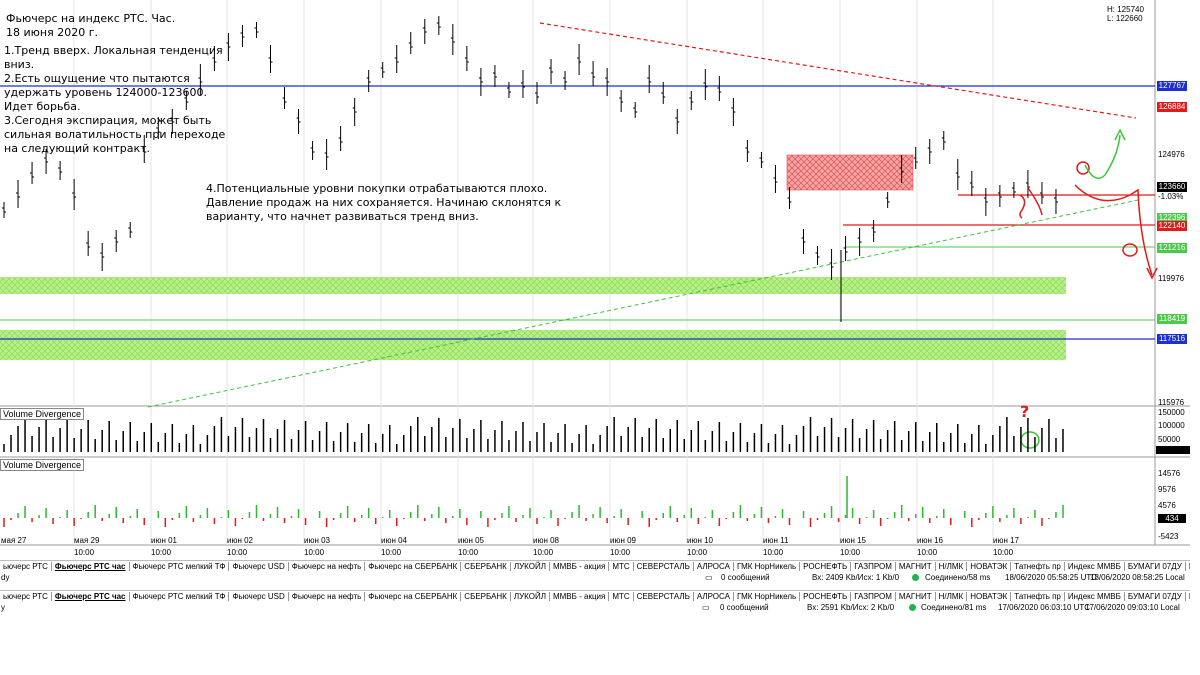 This screenshot has width=1200, height=675. I want to click on date-label: июн 01, so click(164, 540).